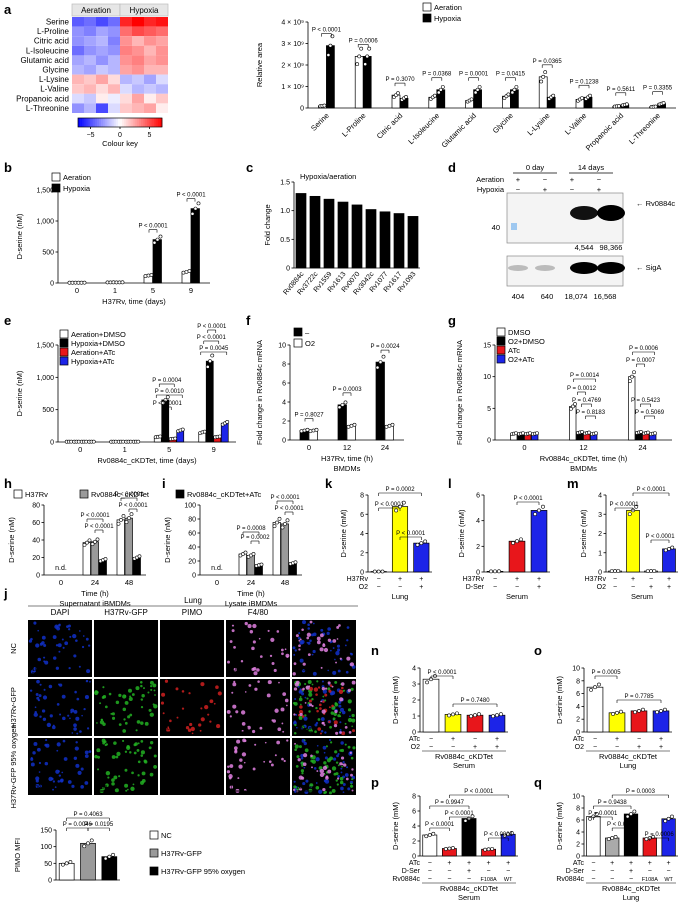 Image resolution: width=686 pixels, height=908 pixels. I want to click on panel-q-condition-sign: +, so click(612, 863).